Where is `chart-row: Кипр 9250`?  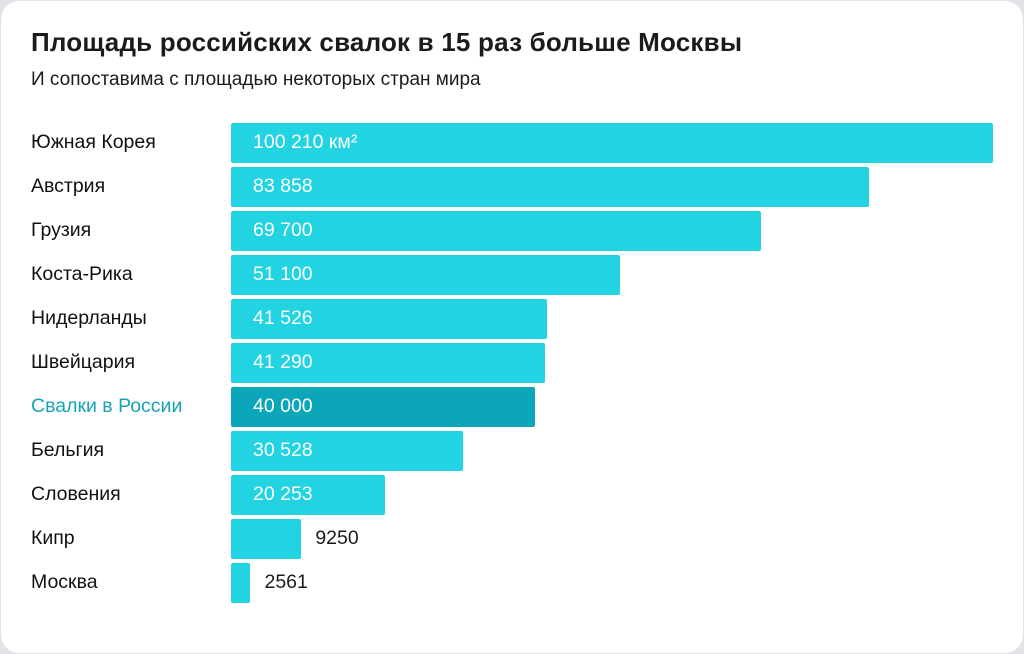 chart-row: Кипр 9250 is located at coordinates (512, 539).